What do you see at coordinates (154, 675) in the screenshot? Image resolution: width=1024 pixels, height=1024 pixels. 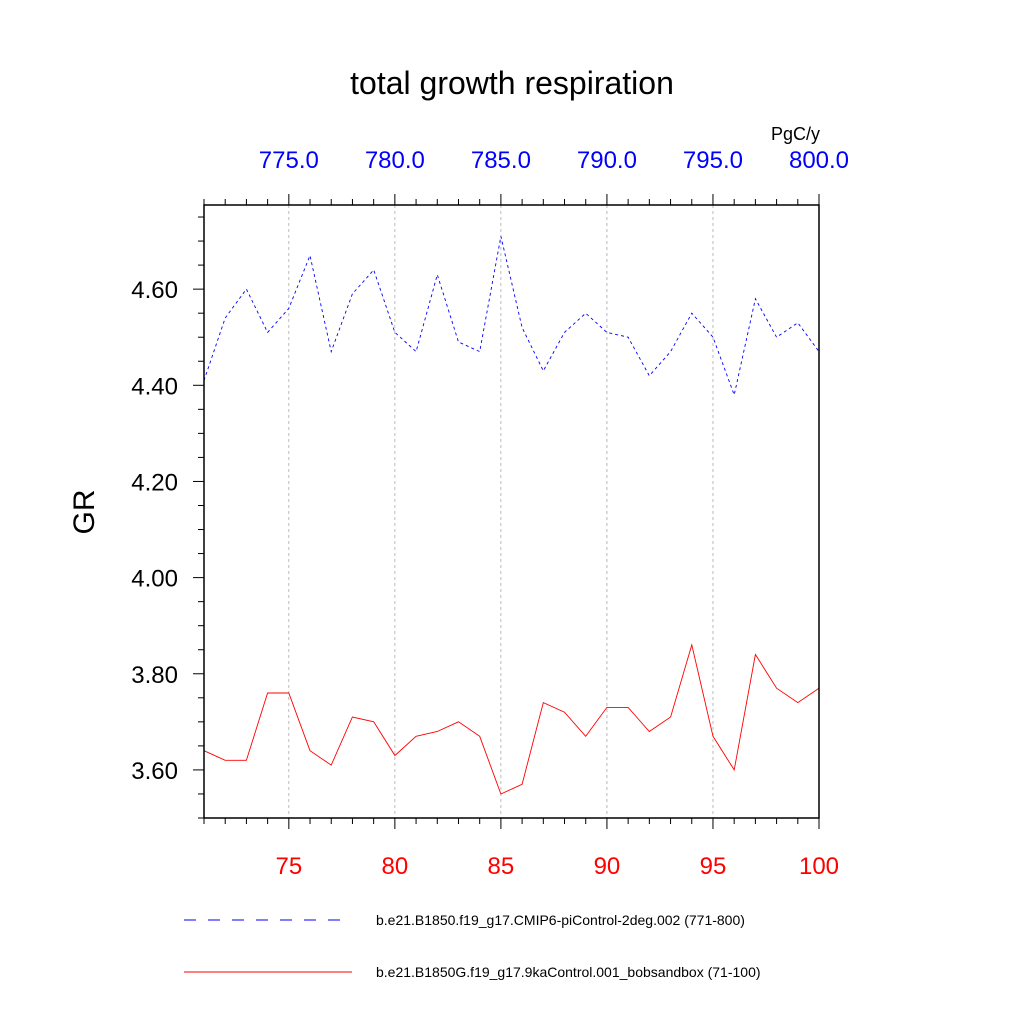 I see `y-tick-label: 3.80` at bounding box center [154, 675].